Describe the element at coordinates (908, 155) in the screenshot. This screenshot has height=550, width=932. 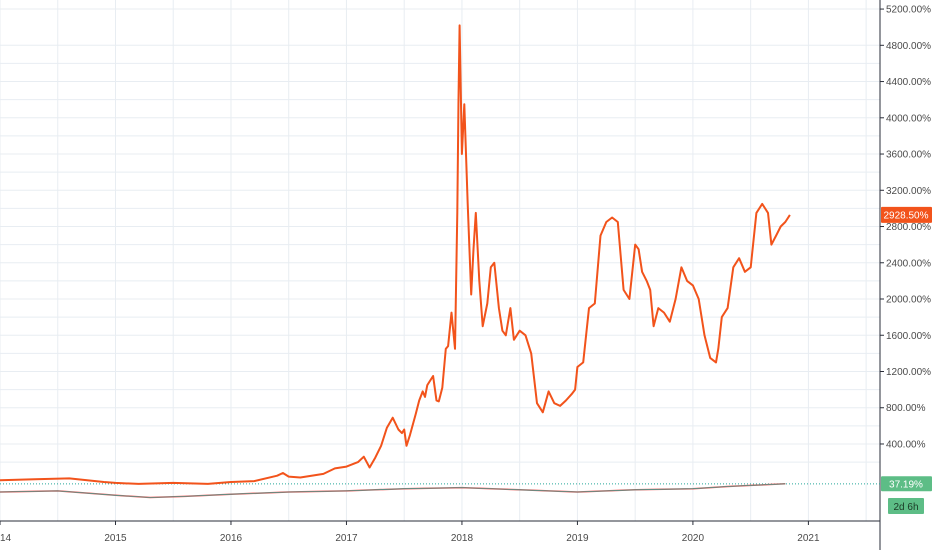
I see `y-tick-label-8: 3600.00%` at that location.